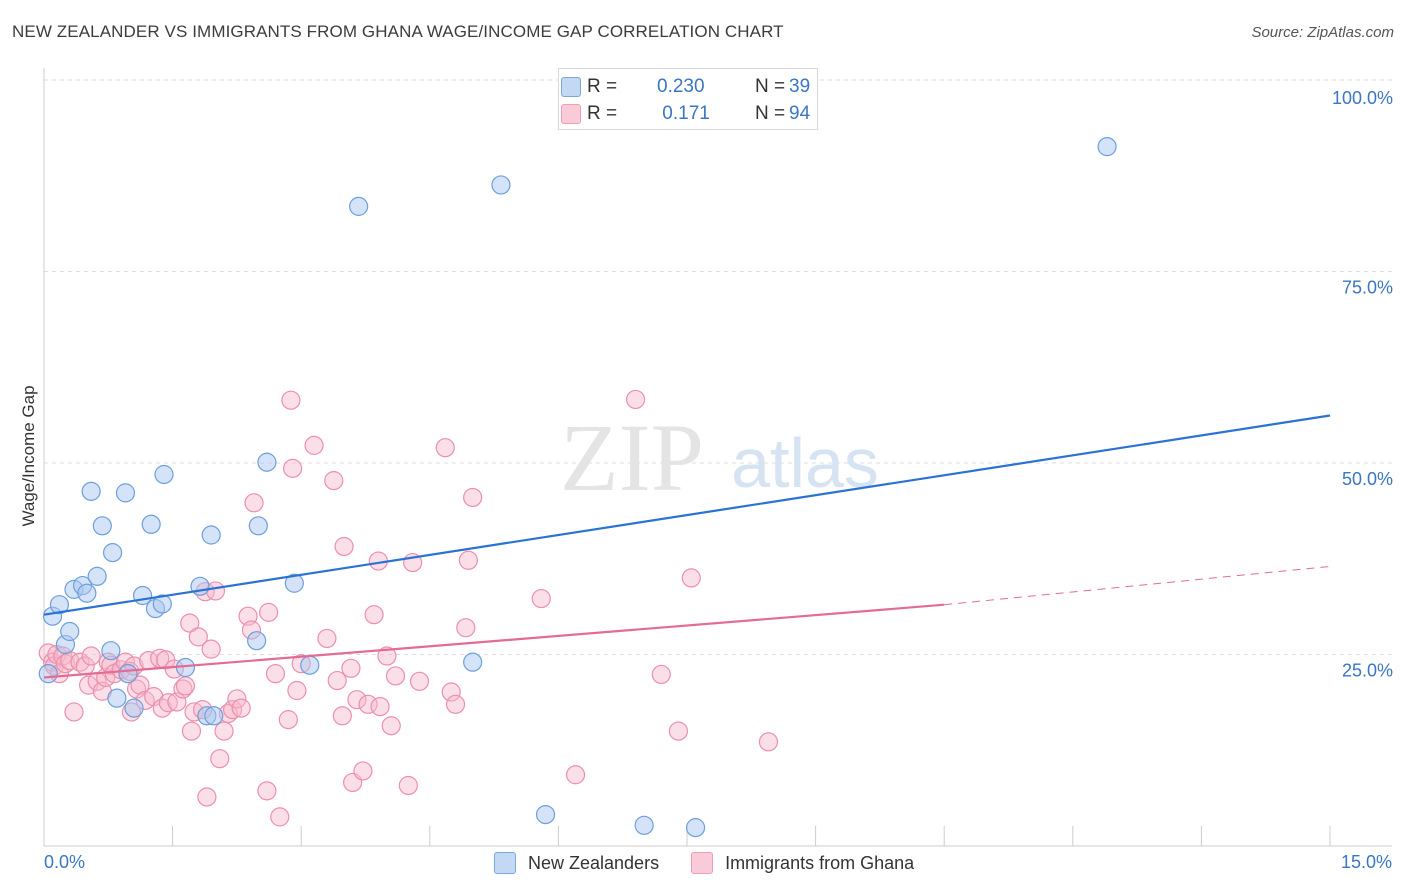 This screenshot has height=892, width=1406. What do you see at coordinates (681, 86) in the screenshot?
I see `legend-r-value: 0.230` at bounding box center [681, 86].